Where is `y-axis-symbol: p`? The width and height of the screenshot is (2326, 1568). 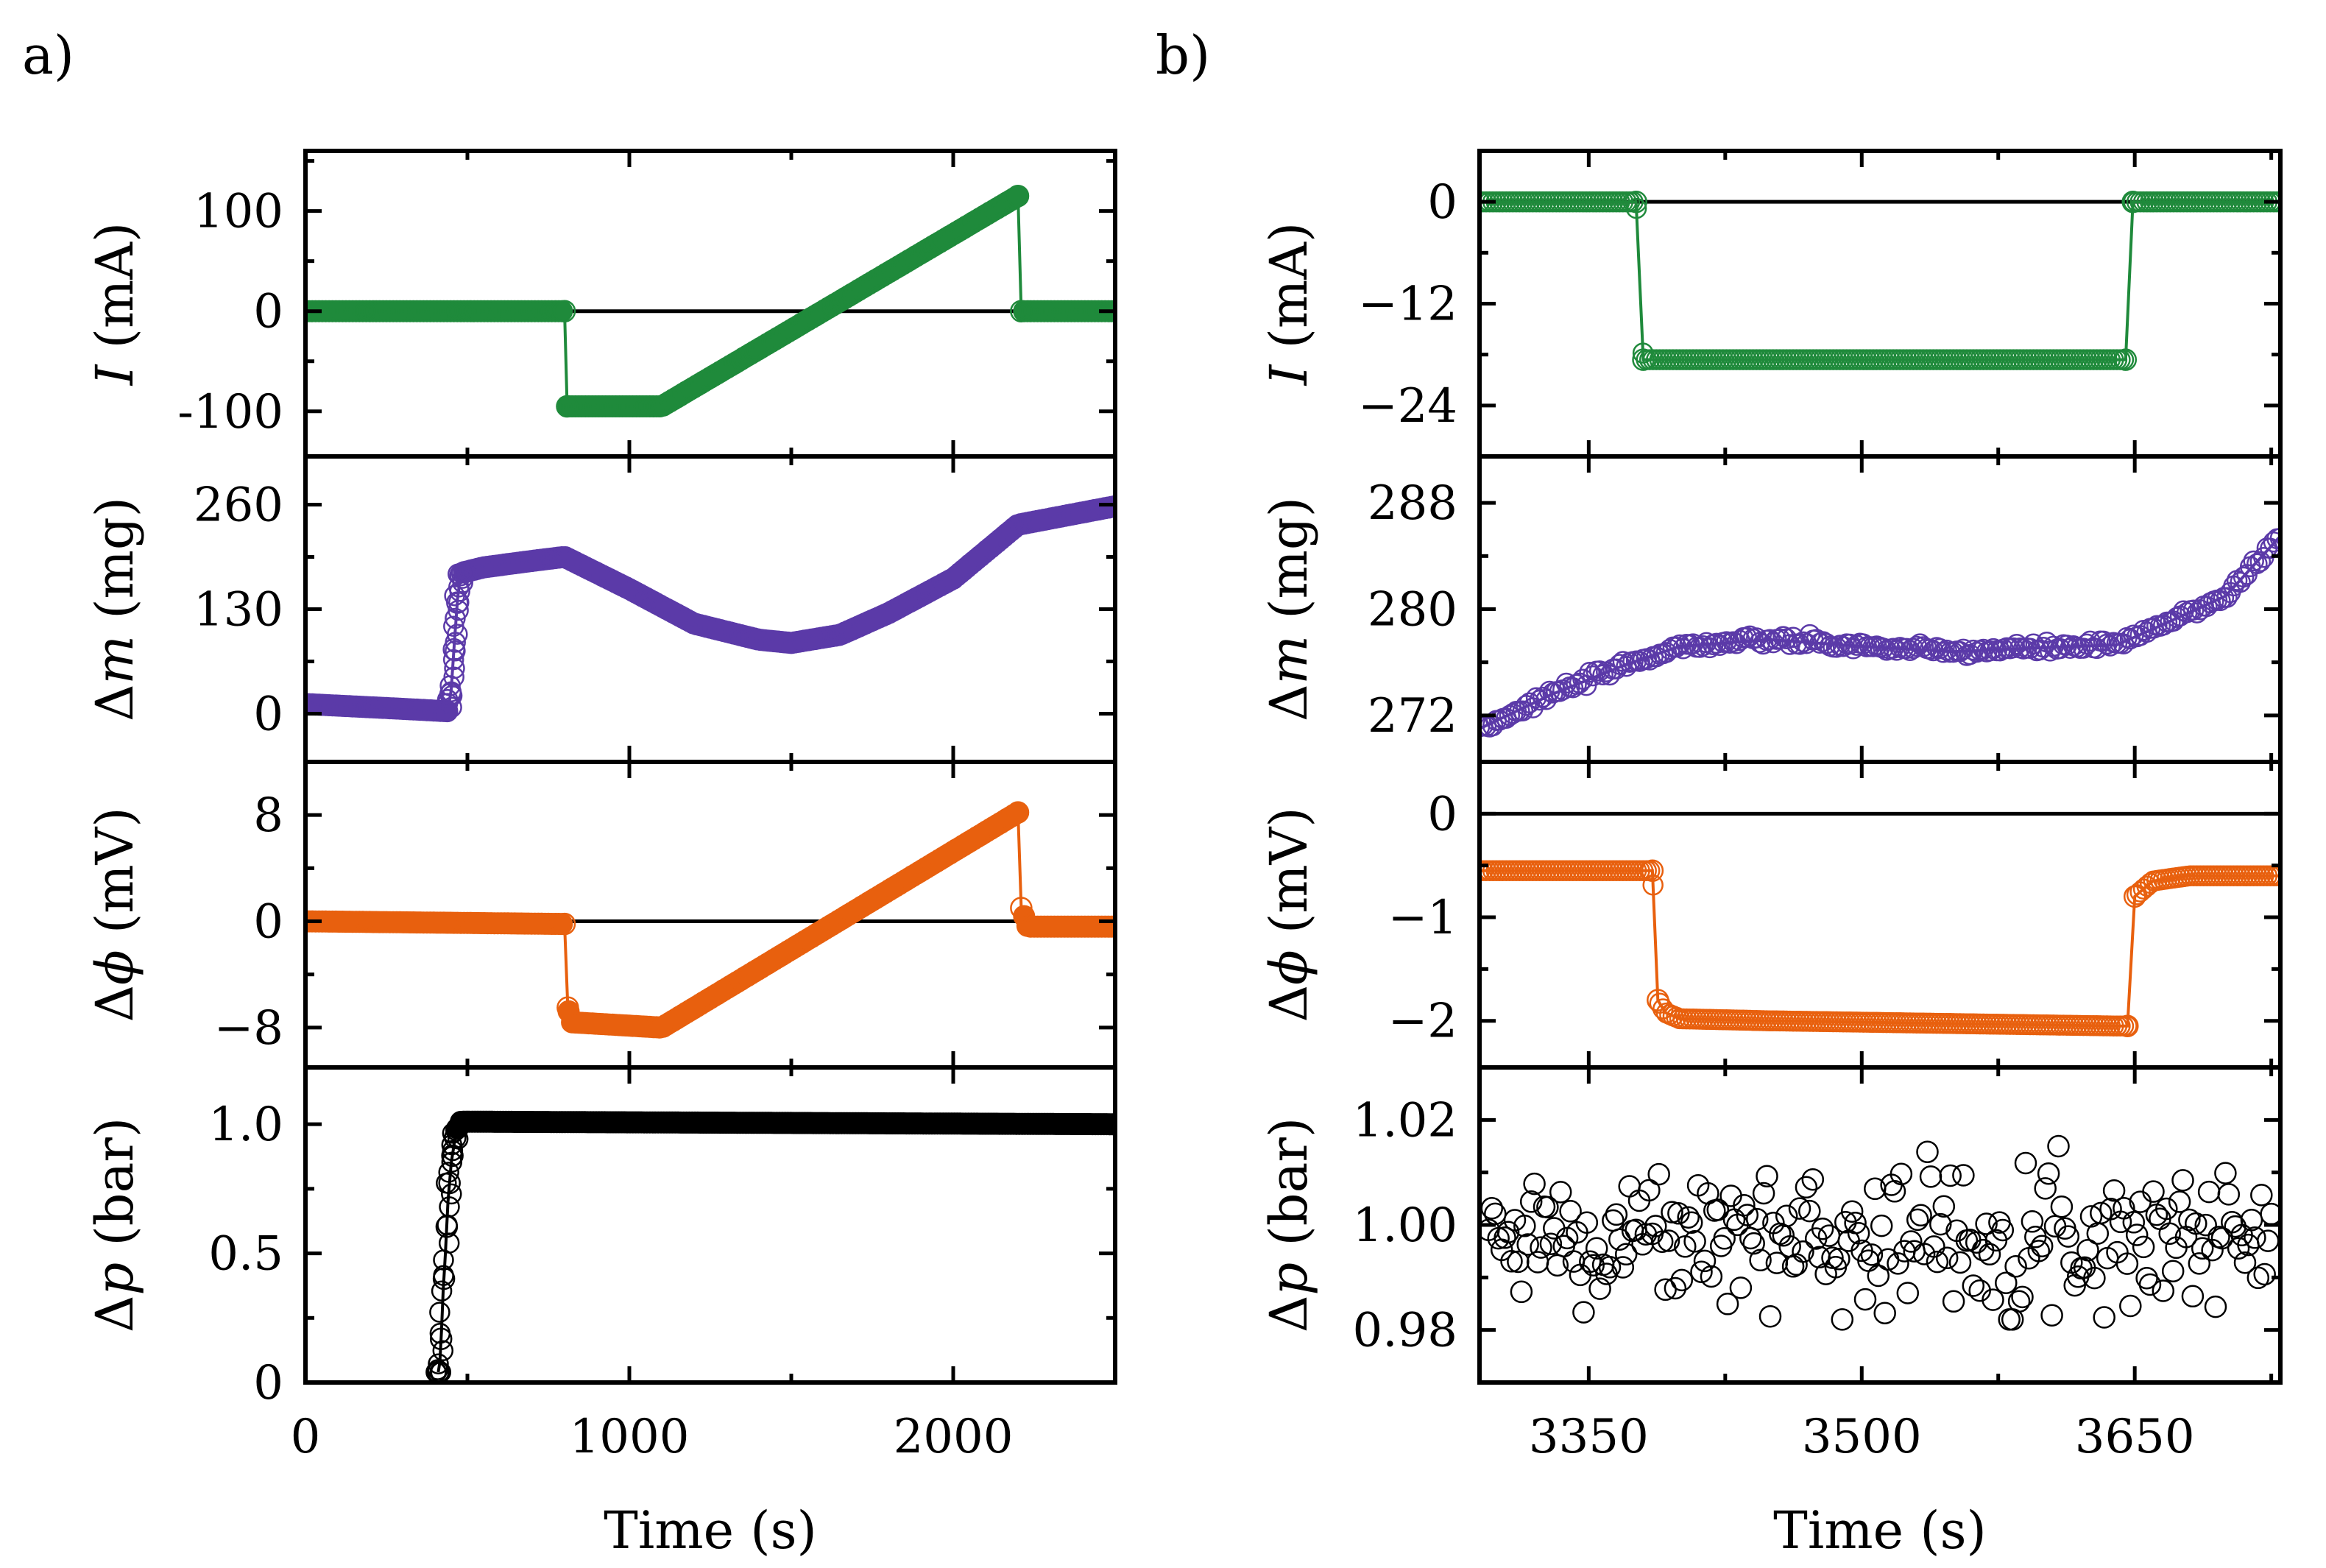
y-axis-symbol: p is located at coordinates (115, 1279).